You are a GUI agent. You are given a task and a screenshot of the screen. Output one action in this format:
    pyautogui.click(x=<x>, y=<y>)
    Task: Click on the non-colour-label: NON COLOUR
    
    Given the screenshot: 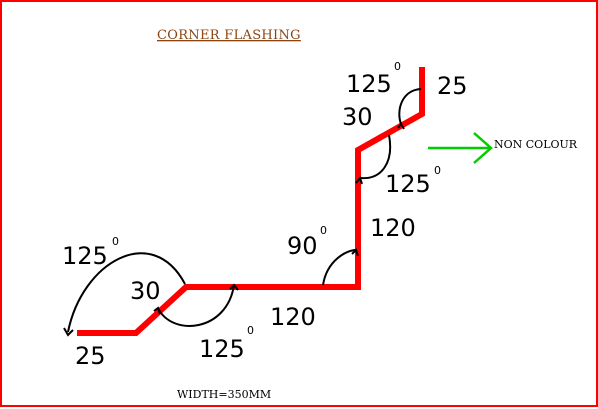 What is the action you would take?
    pyautogui.click(x=536, y=144)
    